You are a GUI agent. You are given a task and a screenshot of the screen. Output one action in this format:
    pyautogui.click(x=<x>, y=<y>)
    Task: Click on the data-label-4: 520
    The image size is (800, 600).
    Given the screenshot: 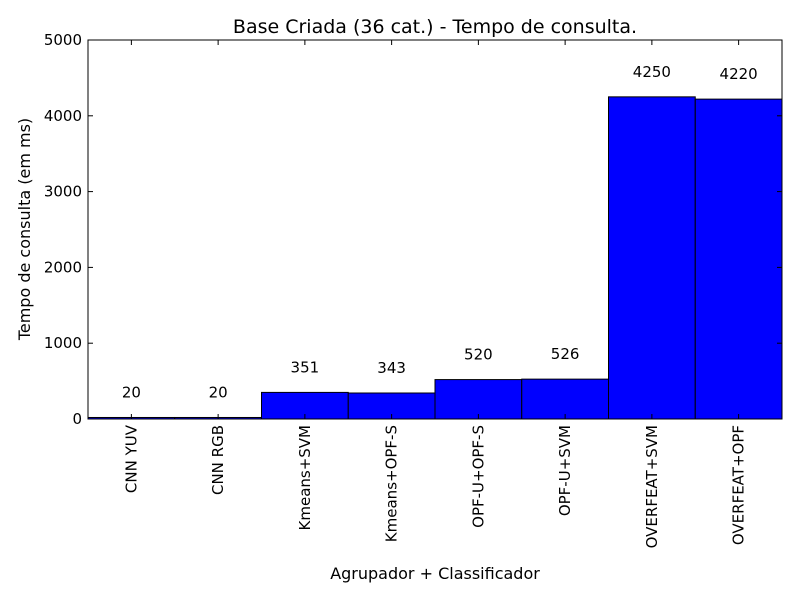 What is the action you would take?
    pyautogui.click(x=478, y=355)
    